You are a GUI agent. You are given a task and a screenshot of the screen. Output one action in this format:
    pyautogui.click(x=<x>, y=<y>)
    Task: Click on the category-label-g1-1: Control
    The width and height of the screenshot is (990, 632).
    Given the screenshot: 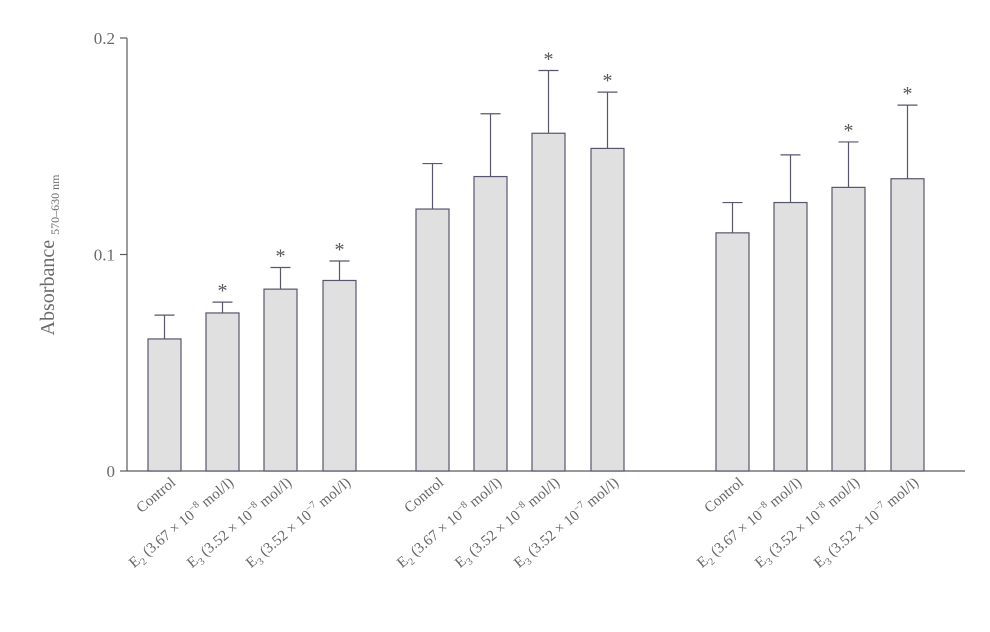 What is the action you would take?
    pyautogui.click(x=156, y=496)
    